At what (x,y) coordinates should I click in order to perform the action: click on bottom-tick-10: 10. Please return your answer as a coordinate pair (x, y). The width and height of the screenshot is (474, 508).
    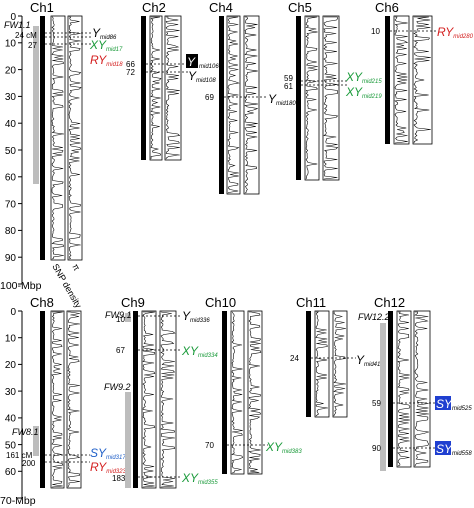
    Looking at the image, I should click on (11, 339).